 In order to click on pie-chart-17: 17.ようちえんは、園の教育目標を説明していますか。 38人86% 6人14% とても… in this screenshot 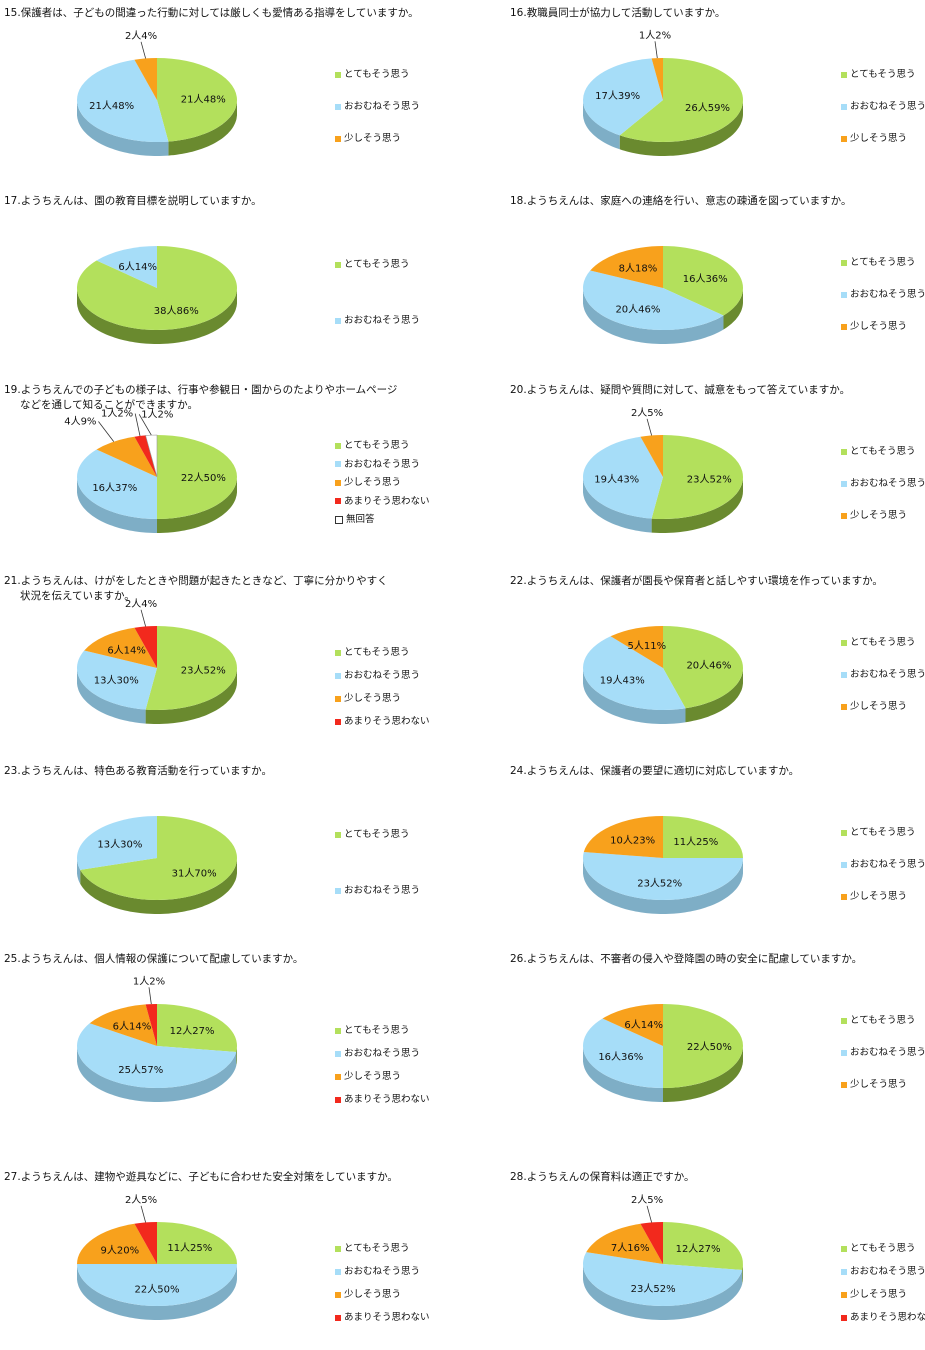, I will do `click(231, 282)`.